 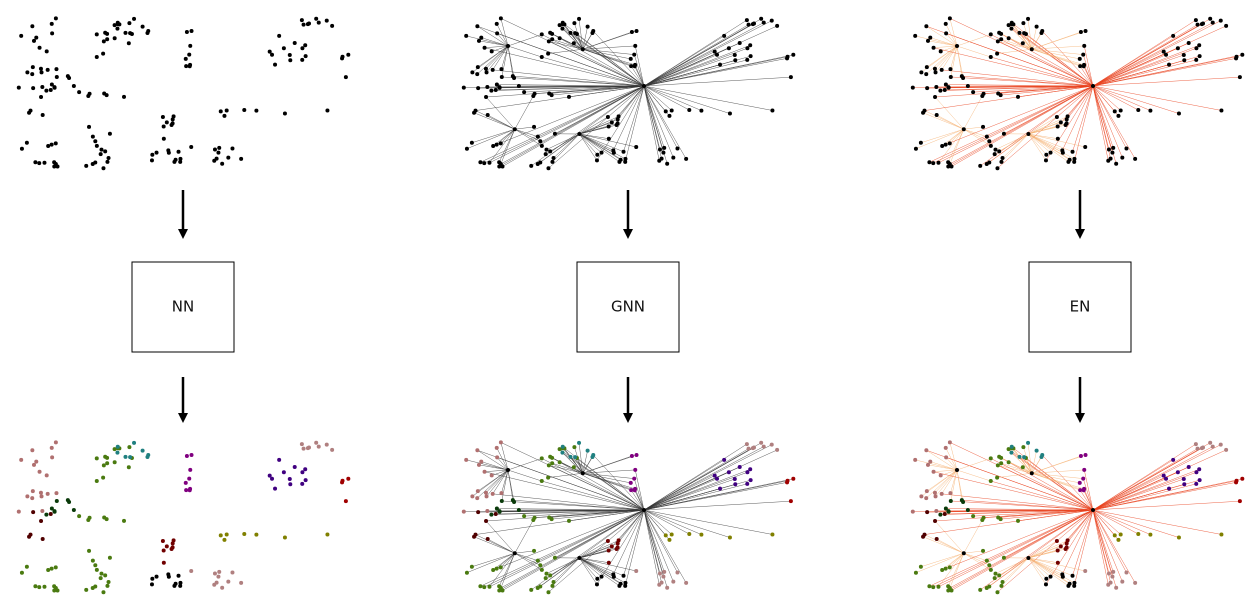 I want to click on graph, so click(x=1077, y=517).